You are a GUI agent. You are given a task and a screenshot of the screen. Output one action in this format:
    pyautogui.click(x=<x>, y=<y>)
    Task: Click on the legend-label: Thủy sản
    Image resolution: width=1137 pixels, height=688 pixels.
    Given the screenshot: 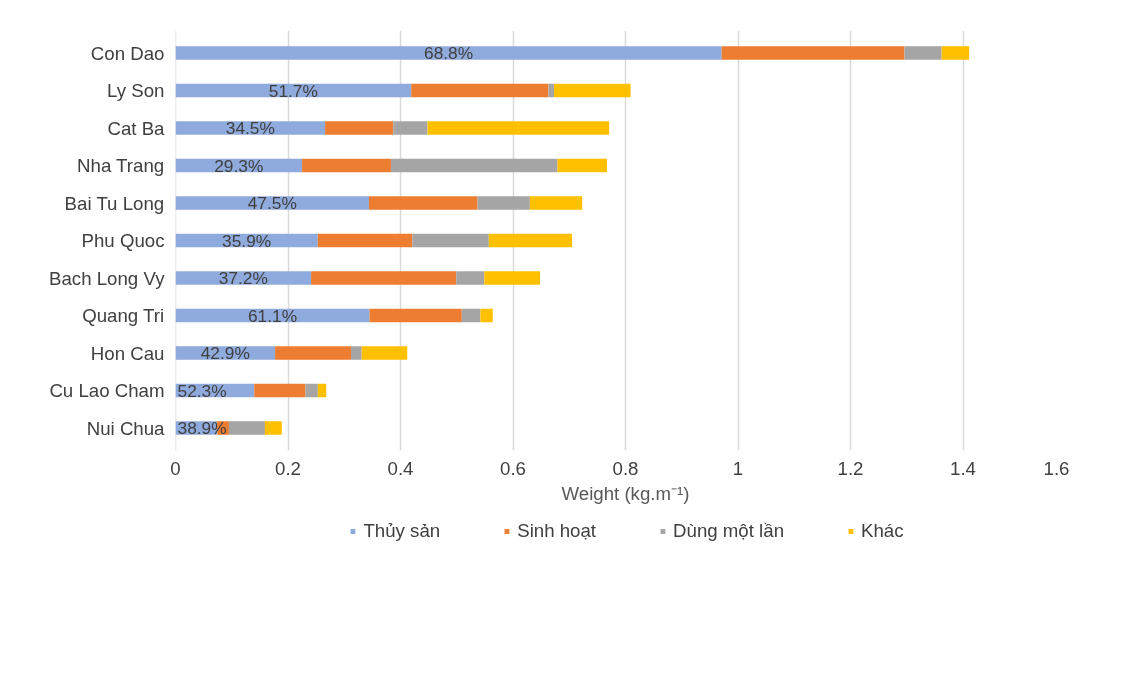 What is the action you would take?
    pyautogui.click(x=402, y=531)
    